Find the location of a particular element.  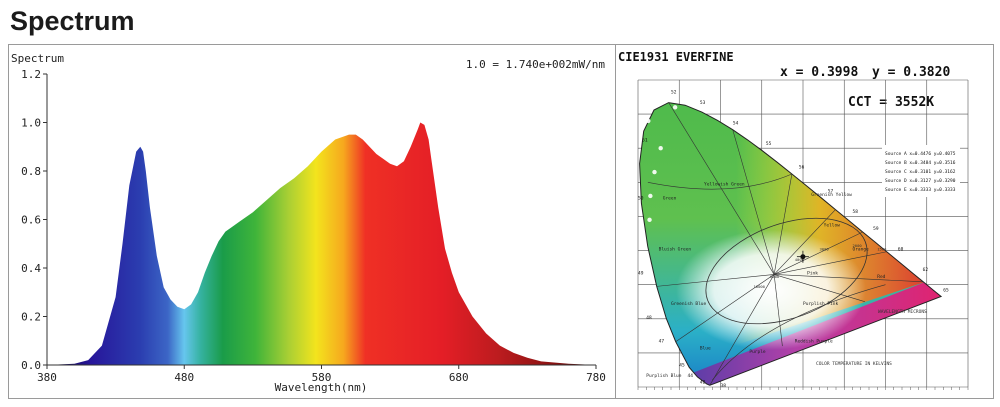

x-tick-label: 680 is located at coordinates (459, 377).